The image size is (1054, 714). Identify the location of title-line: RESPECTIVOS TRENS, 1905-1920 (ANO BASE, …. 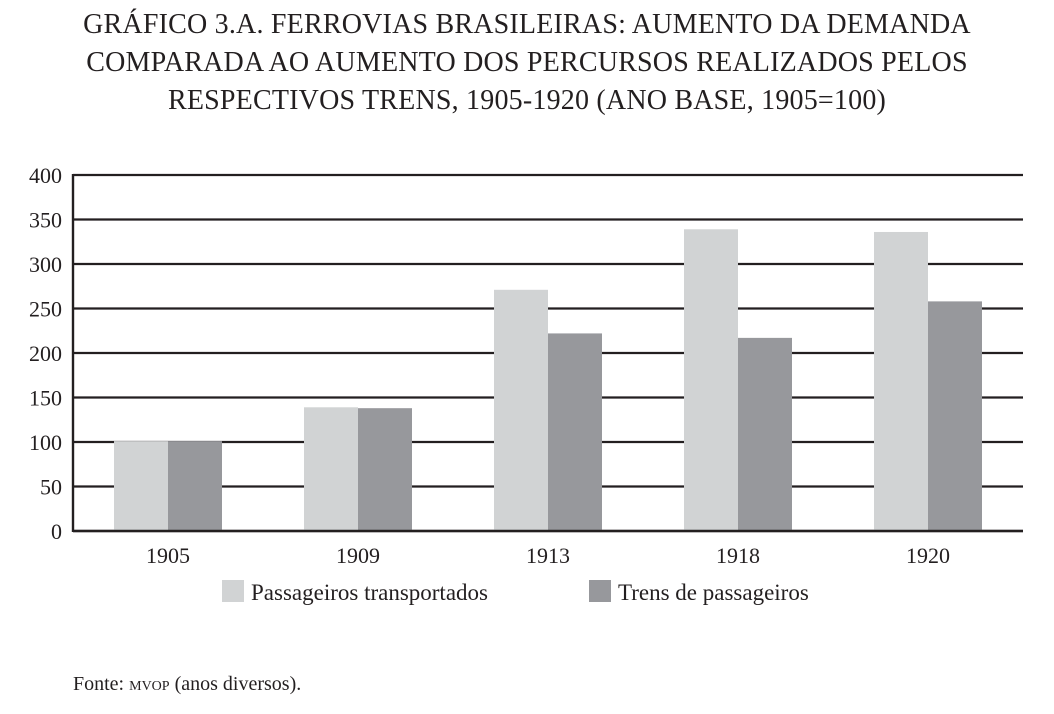
(527, 100).